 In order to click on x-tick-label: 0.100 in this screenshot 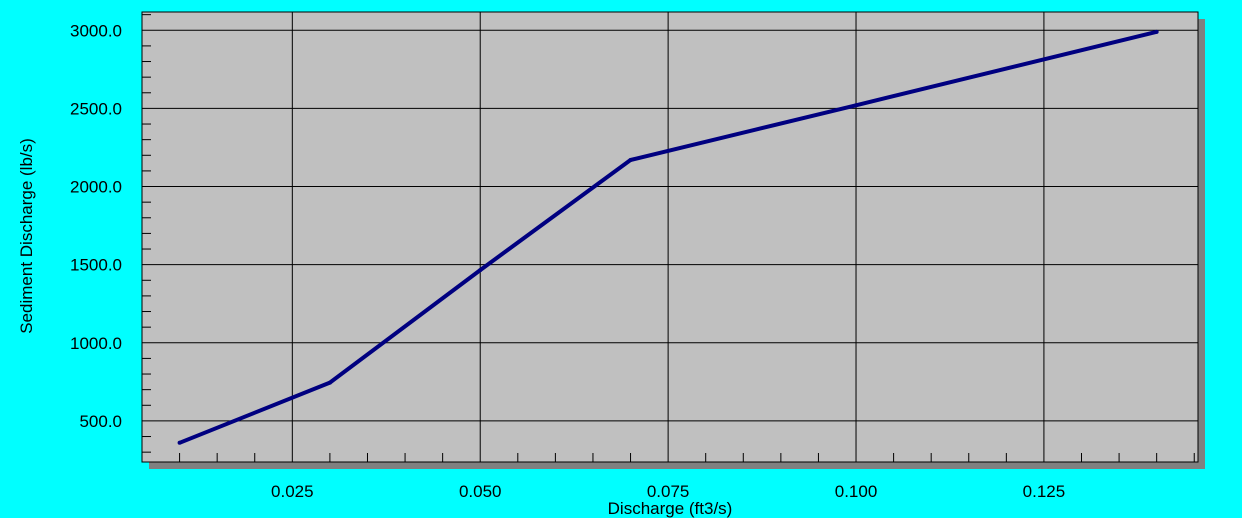, I will do `click(856, 491)`.